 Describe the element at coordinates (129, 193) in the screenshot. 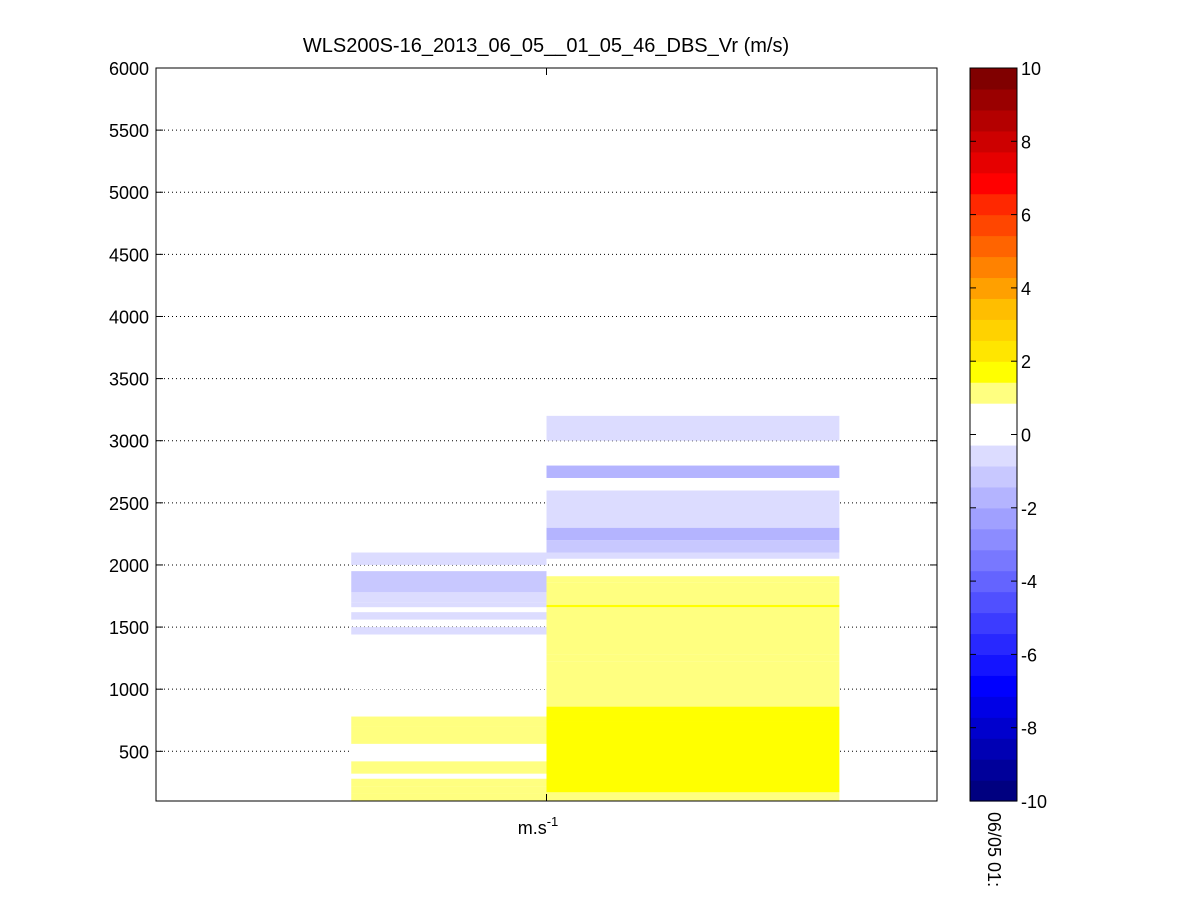

I see `y-tick-label: 5000` at that location.